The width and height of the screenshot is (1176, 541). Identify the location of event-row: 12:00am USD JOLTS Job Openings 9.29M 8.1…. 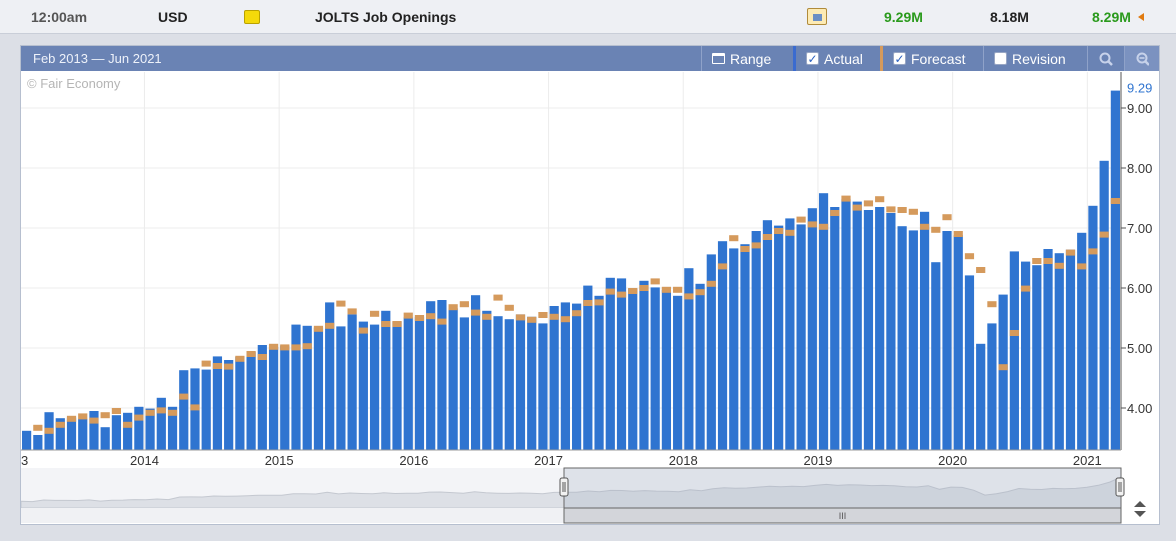
(588, 17).